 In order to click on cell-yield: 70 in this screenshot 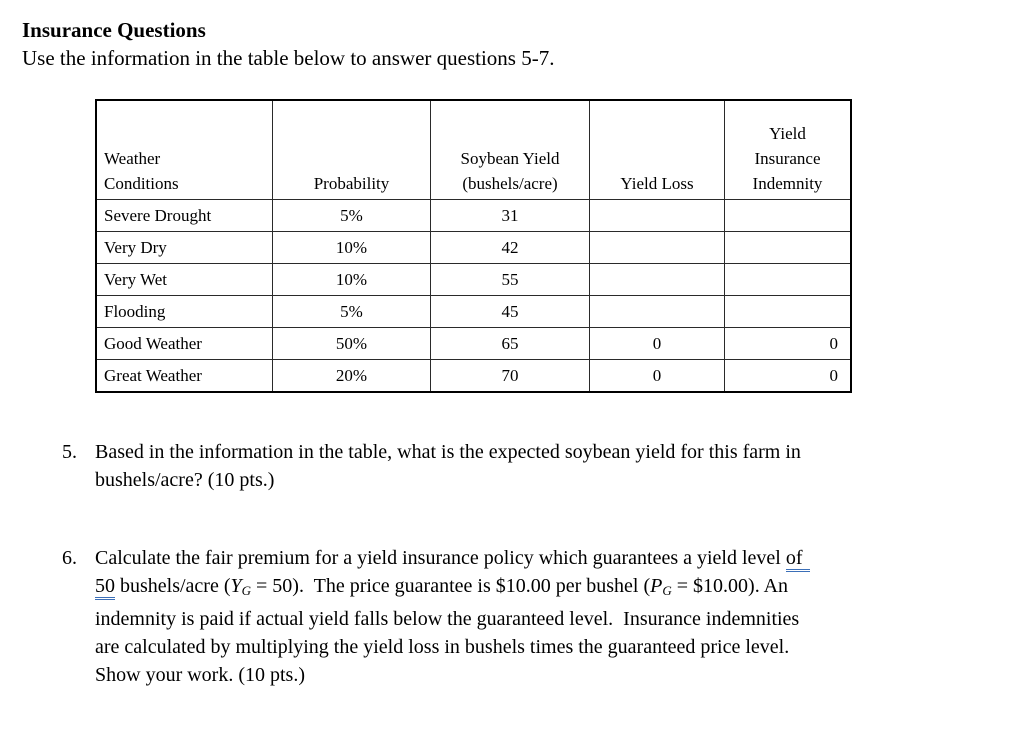, I will do `click(510, 376)`.